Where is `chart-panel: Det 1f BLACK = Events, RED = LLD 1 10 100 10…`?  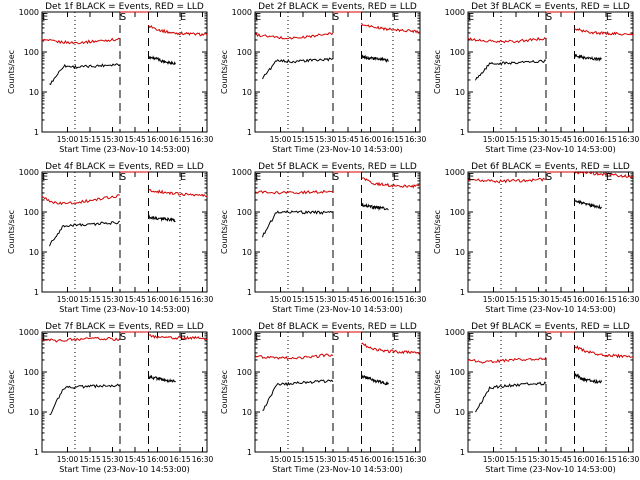
chart-panel: Det 1f BLACK = Events, RED = LLD 1 10 100 10… is located at coordinates (110, 78).